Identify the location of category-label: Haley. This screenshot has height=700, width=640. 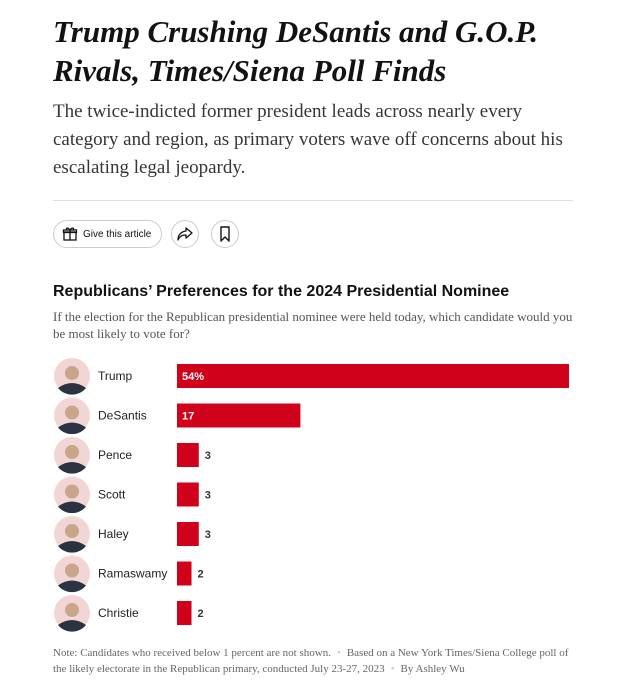
(113, 534).